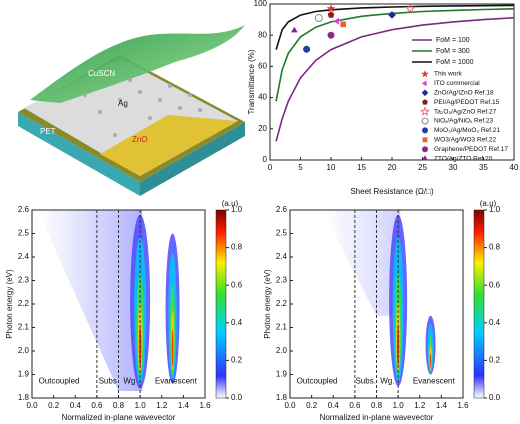 The image size is (520, 424). What do you see at coordinates (261, 4) in the screenshot?
I see `y-tick-label: 100` at bounding box center [261, 4].